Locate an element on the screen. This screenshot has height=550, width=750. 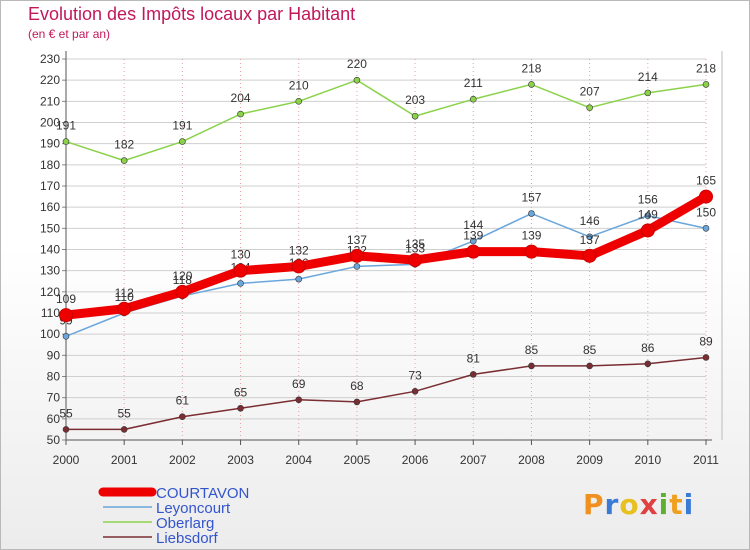
y-tick-label: 60 is located at coordinates (54, 419).